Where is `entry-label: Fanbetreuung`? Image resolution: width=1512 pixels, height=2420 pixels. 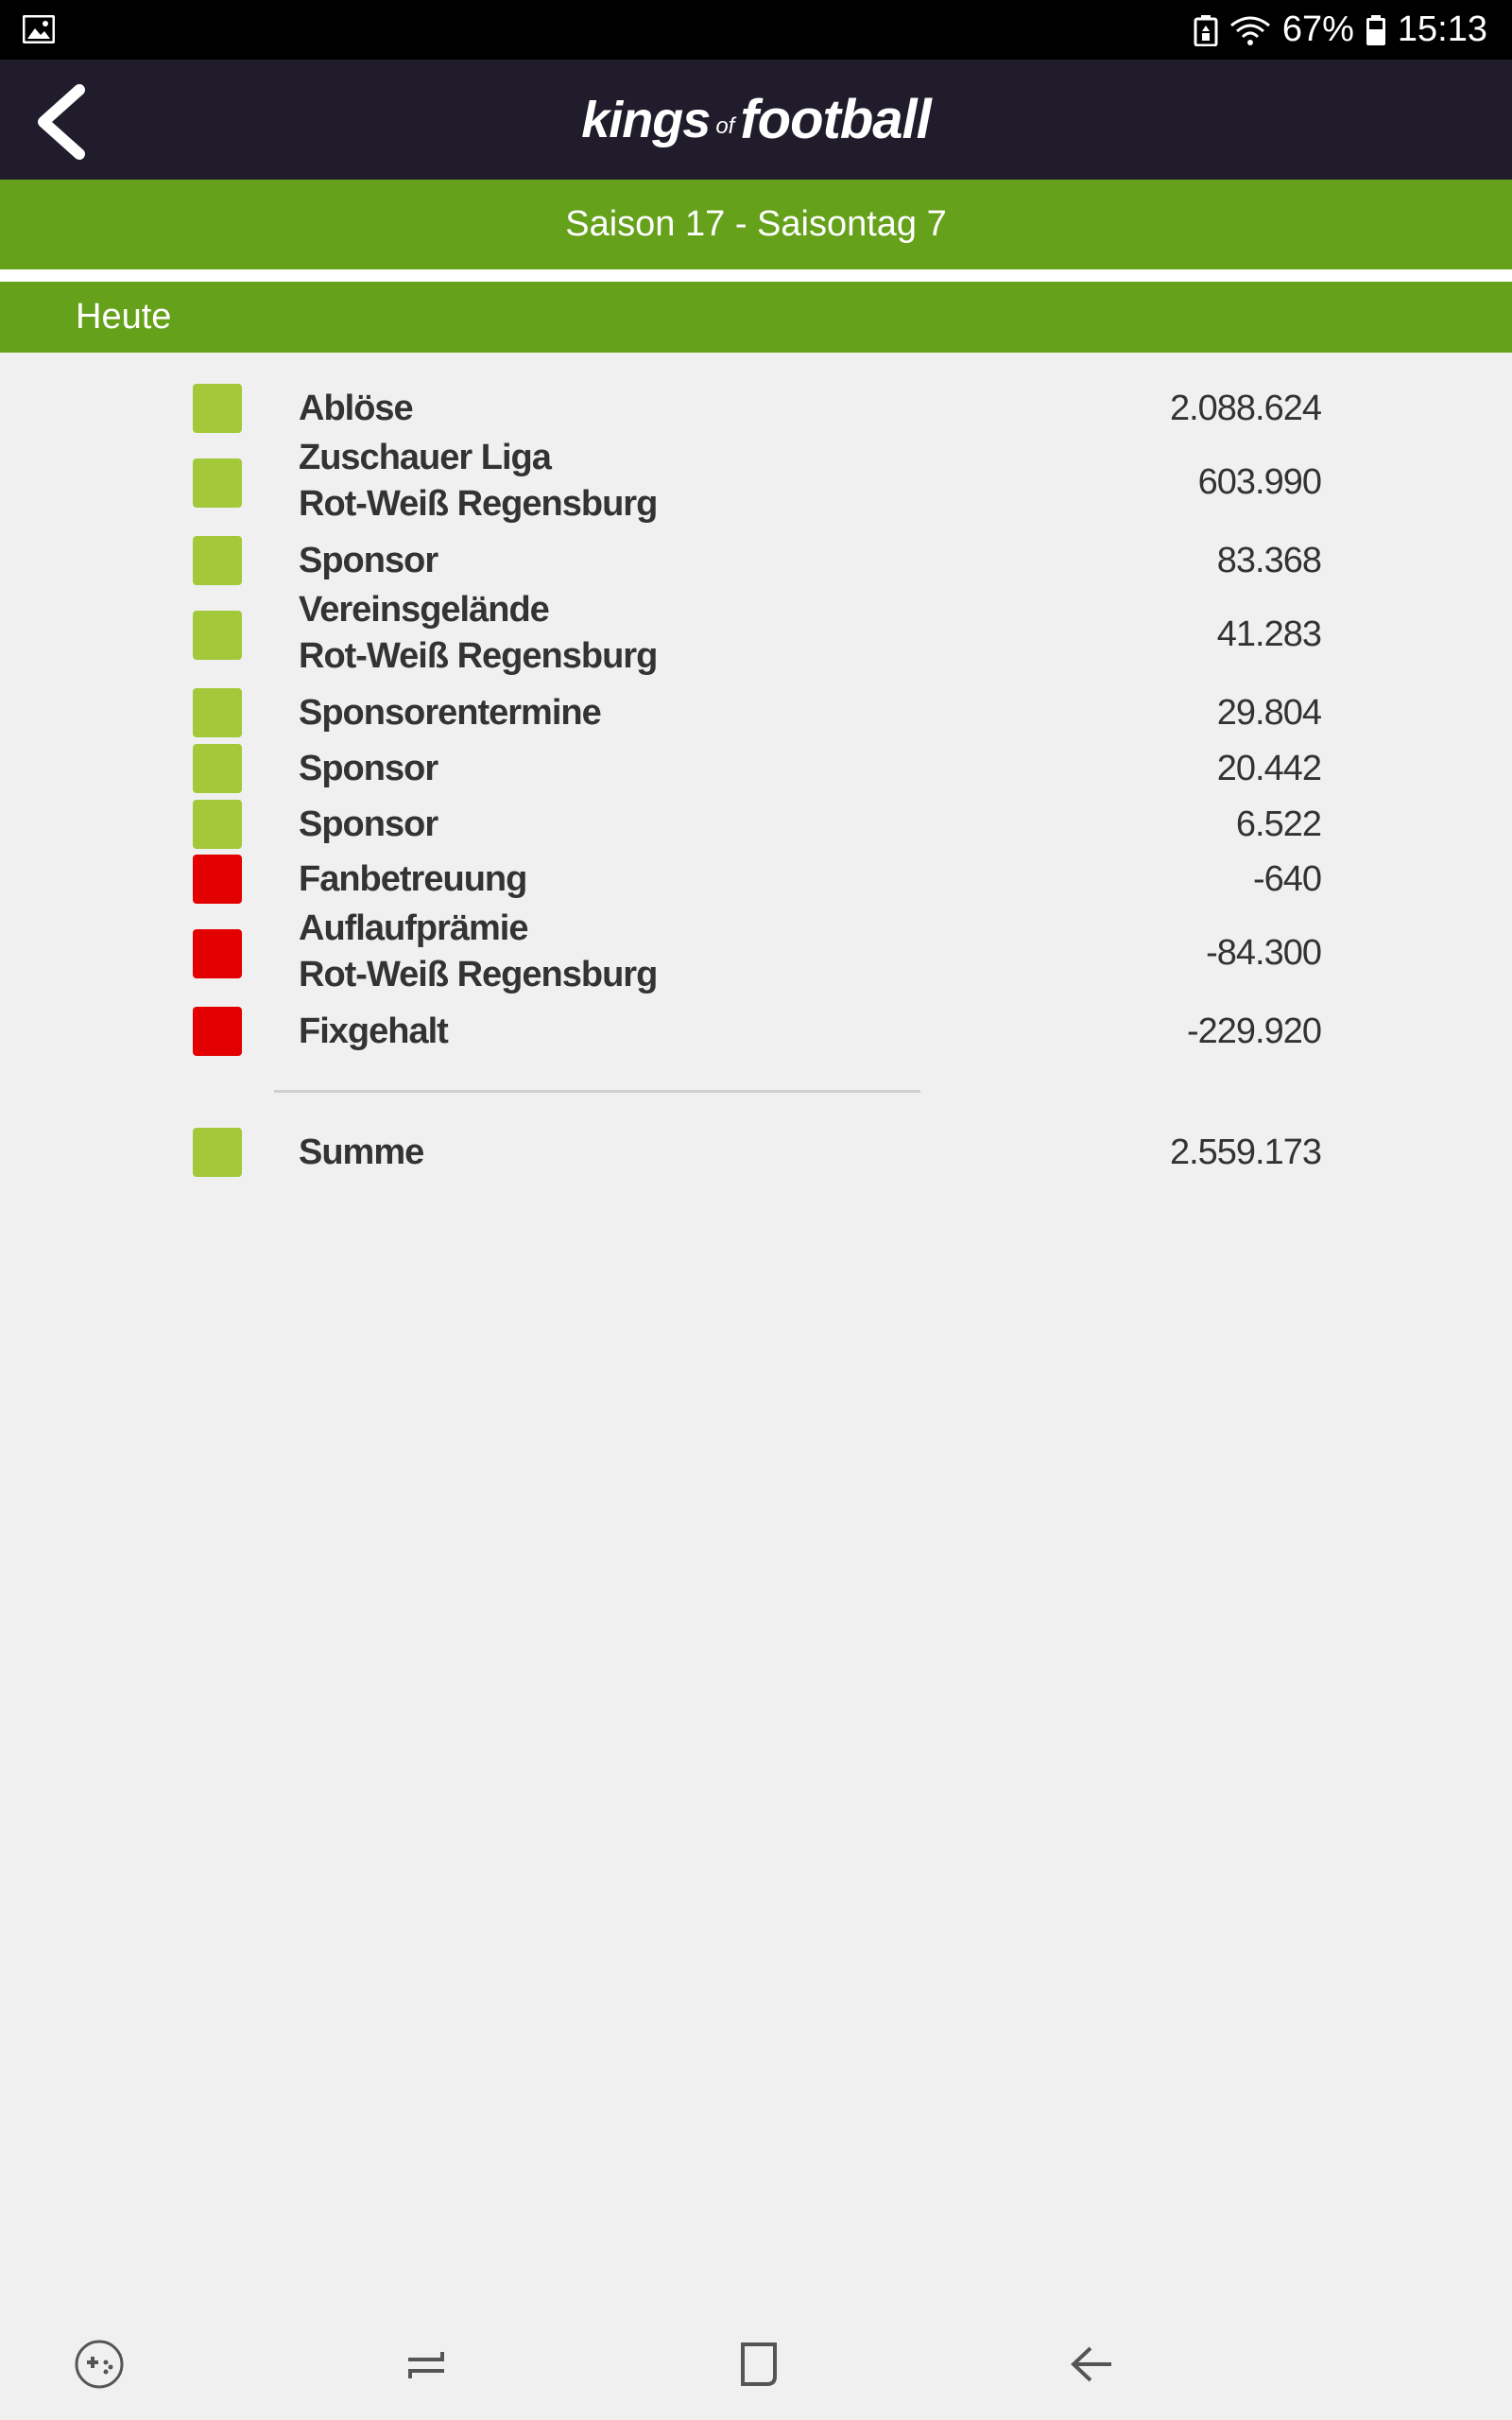
entry-label: Fanbetreuung is located at coordinates (413, 879).